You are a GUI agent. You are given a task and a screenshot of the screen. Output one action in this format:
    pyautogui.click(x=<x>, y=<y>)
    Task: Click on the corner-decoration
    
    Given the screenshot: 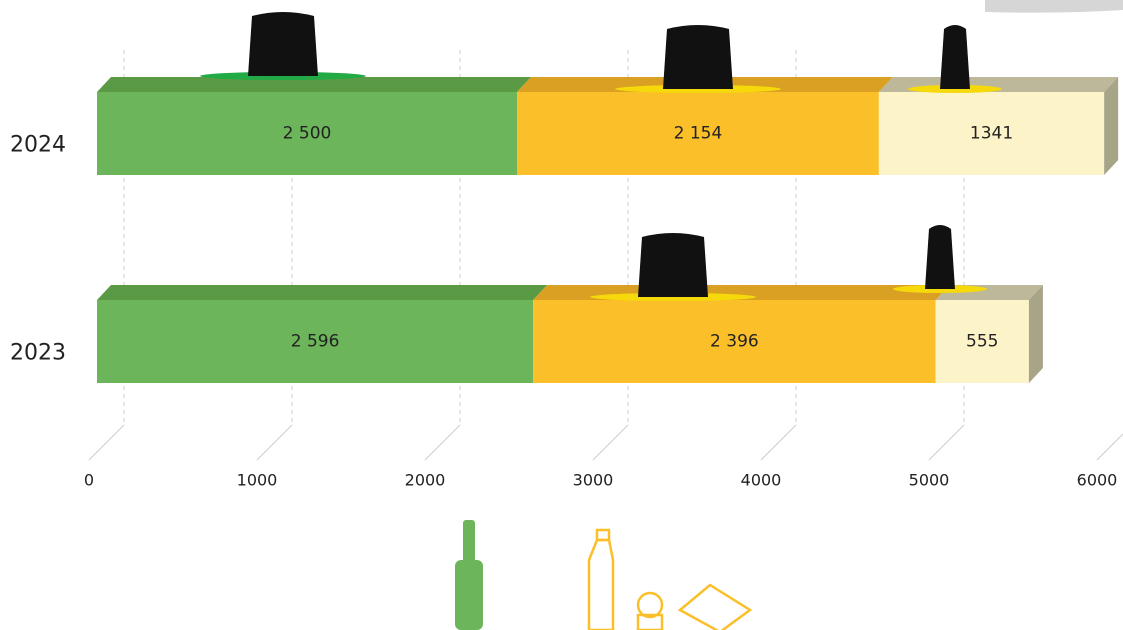 What is the action you would take?
    pyautogui.click(x=1054, y=6)
    